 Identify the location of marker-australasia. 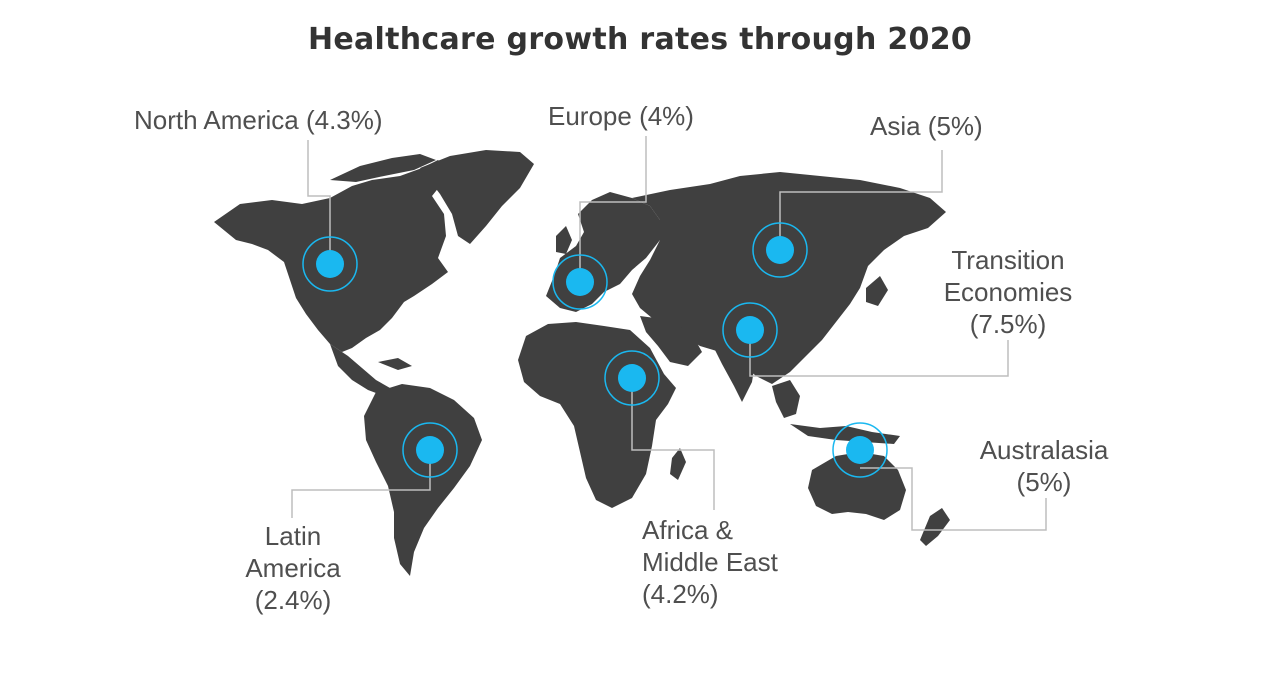
(860, 450).